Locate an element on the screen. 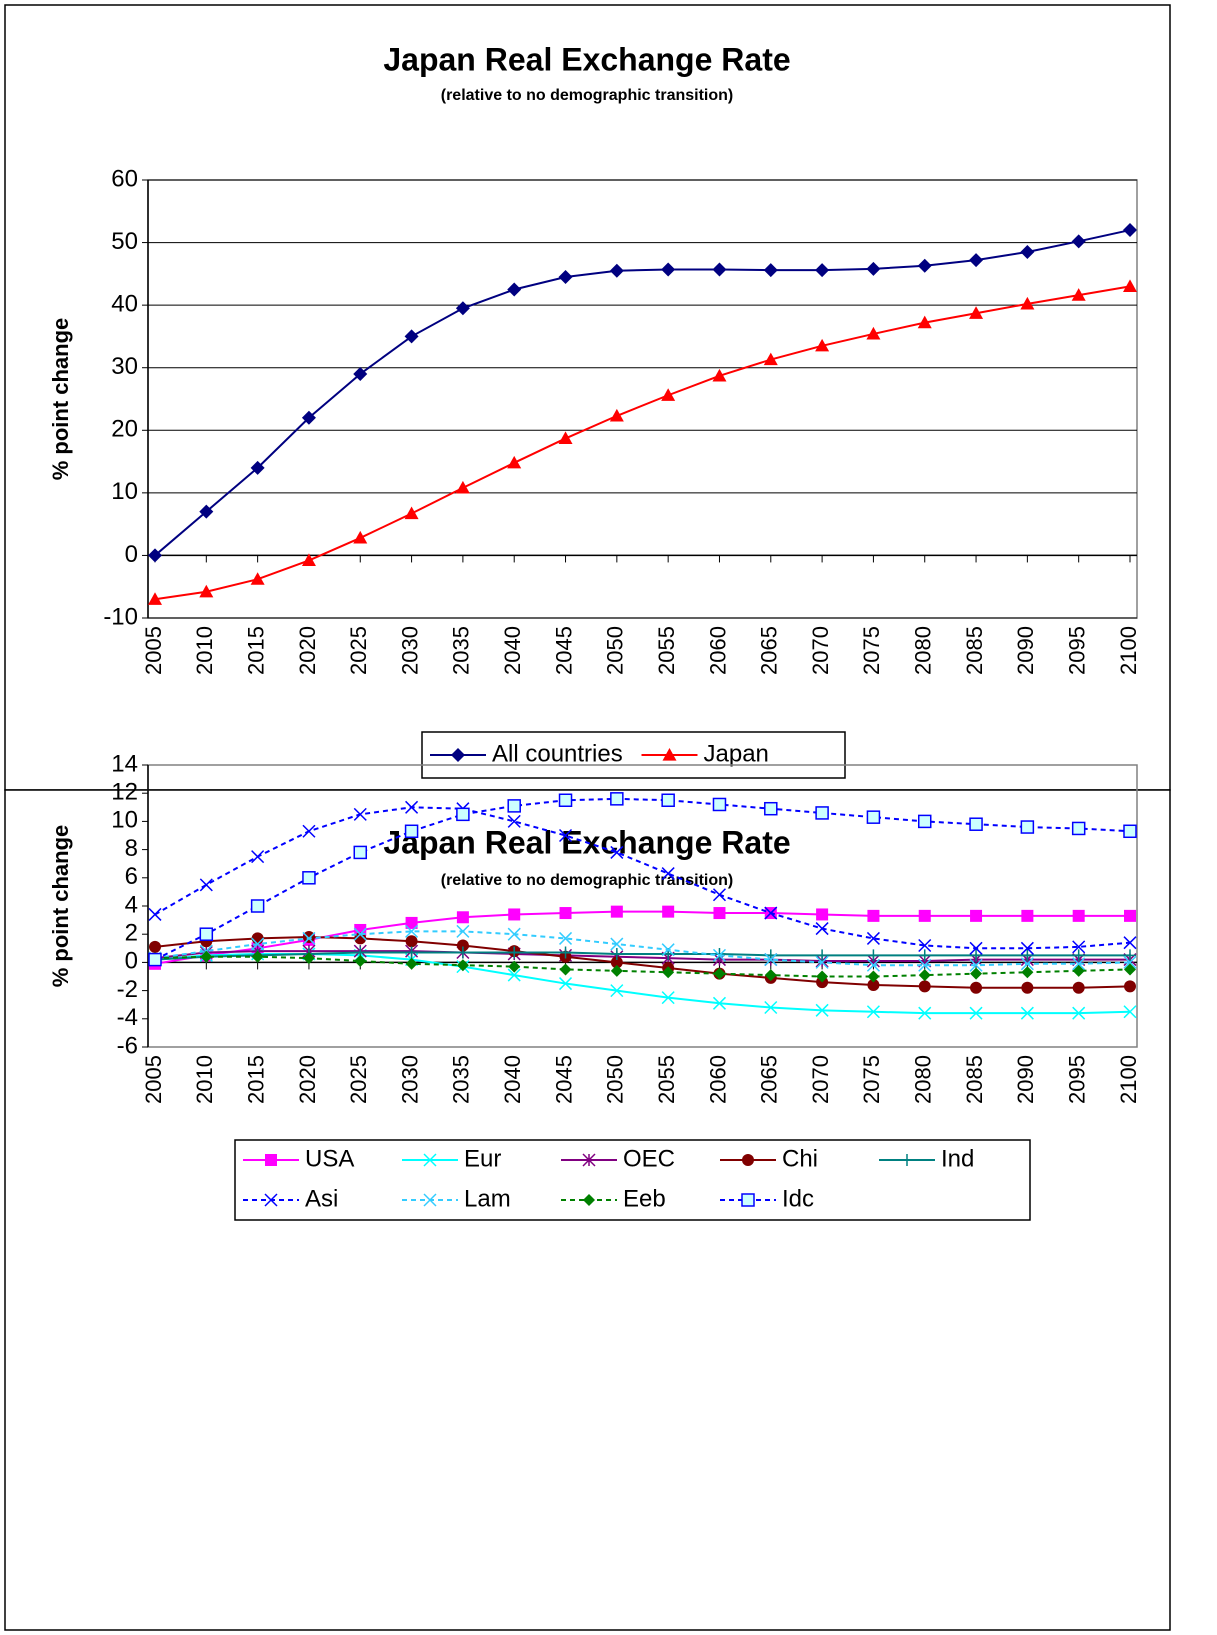 This screenshot has height=1635, width=1217. legend-label: USA is located at coordinates (329, 1158).